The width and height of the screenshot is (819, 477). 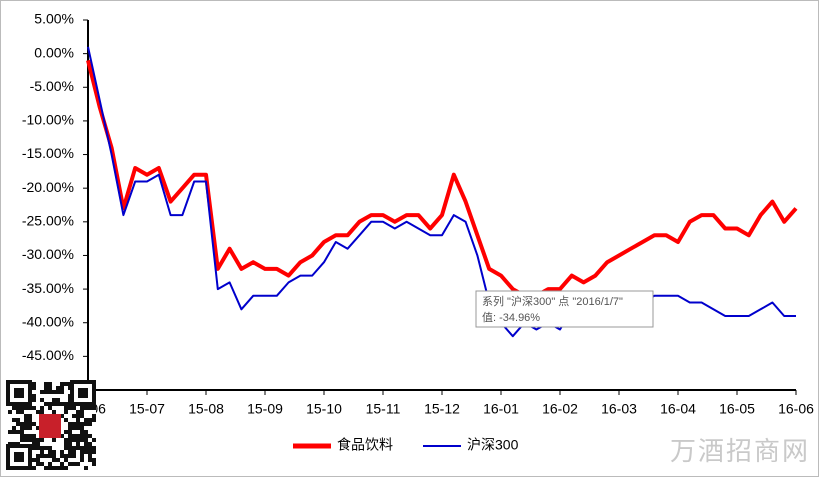 I want to click on x-tick-label: 15-12, so click(x=442, y=409).